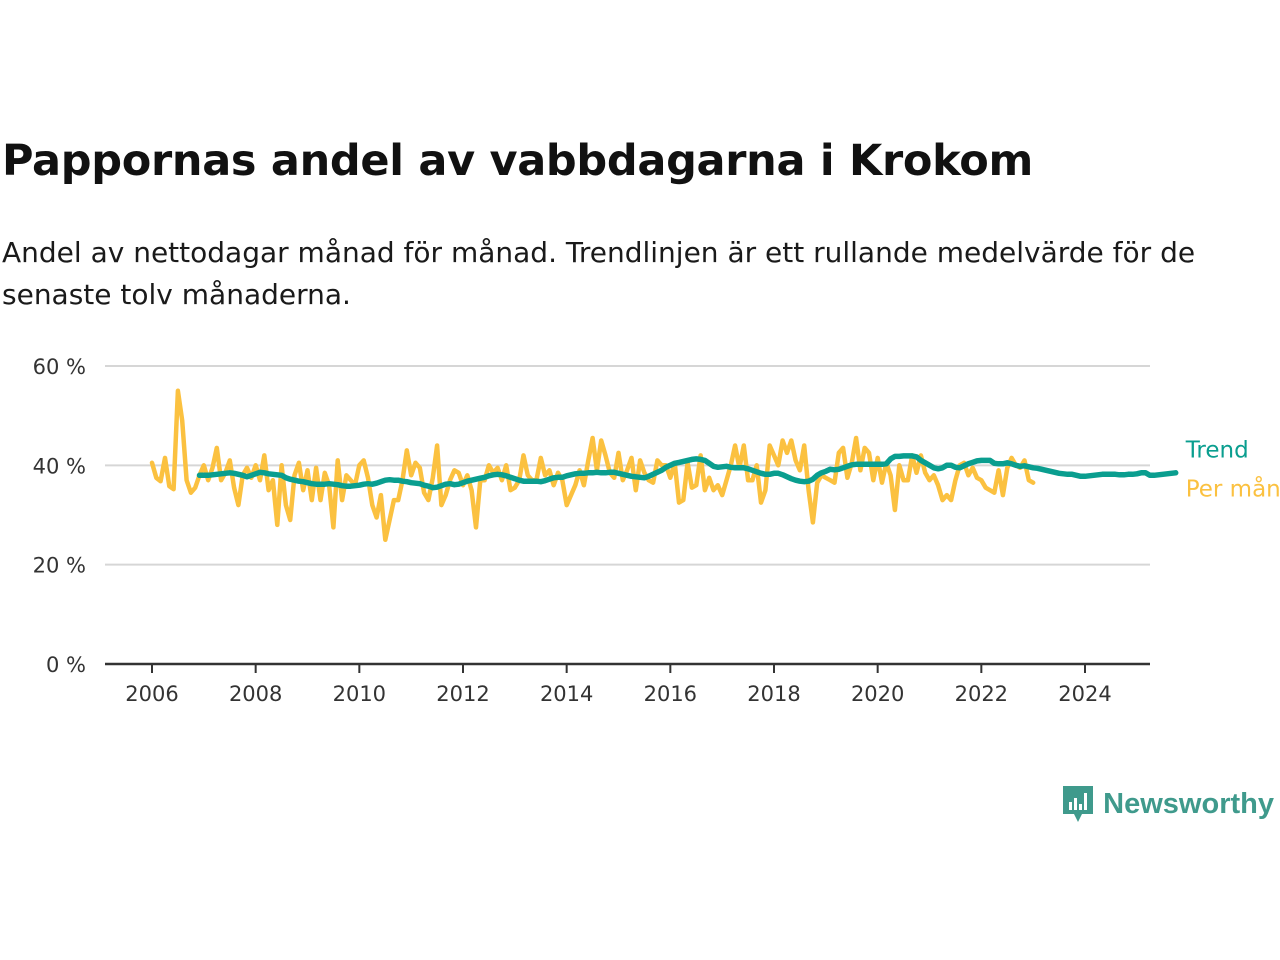  What do you see at coordinates (59, 367) in the screenshot?
I see `y-tick-label: 60 %` at bounding box center [59, 367].